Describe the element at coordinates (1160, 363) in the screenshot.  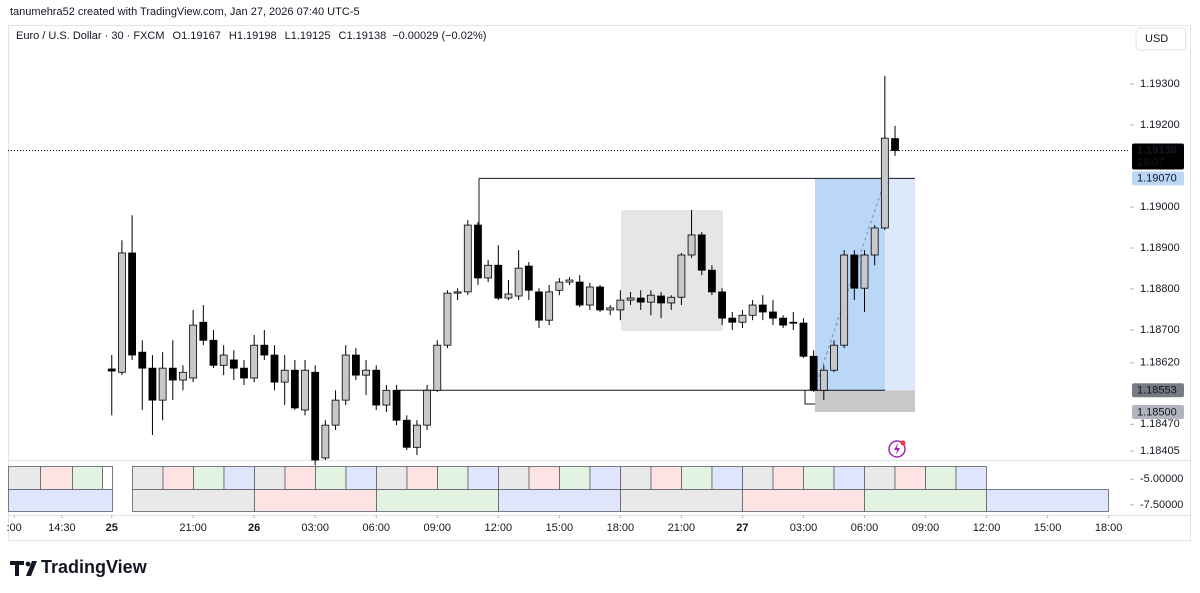
I see `y-tick-label: 1.18620` at that location.